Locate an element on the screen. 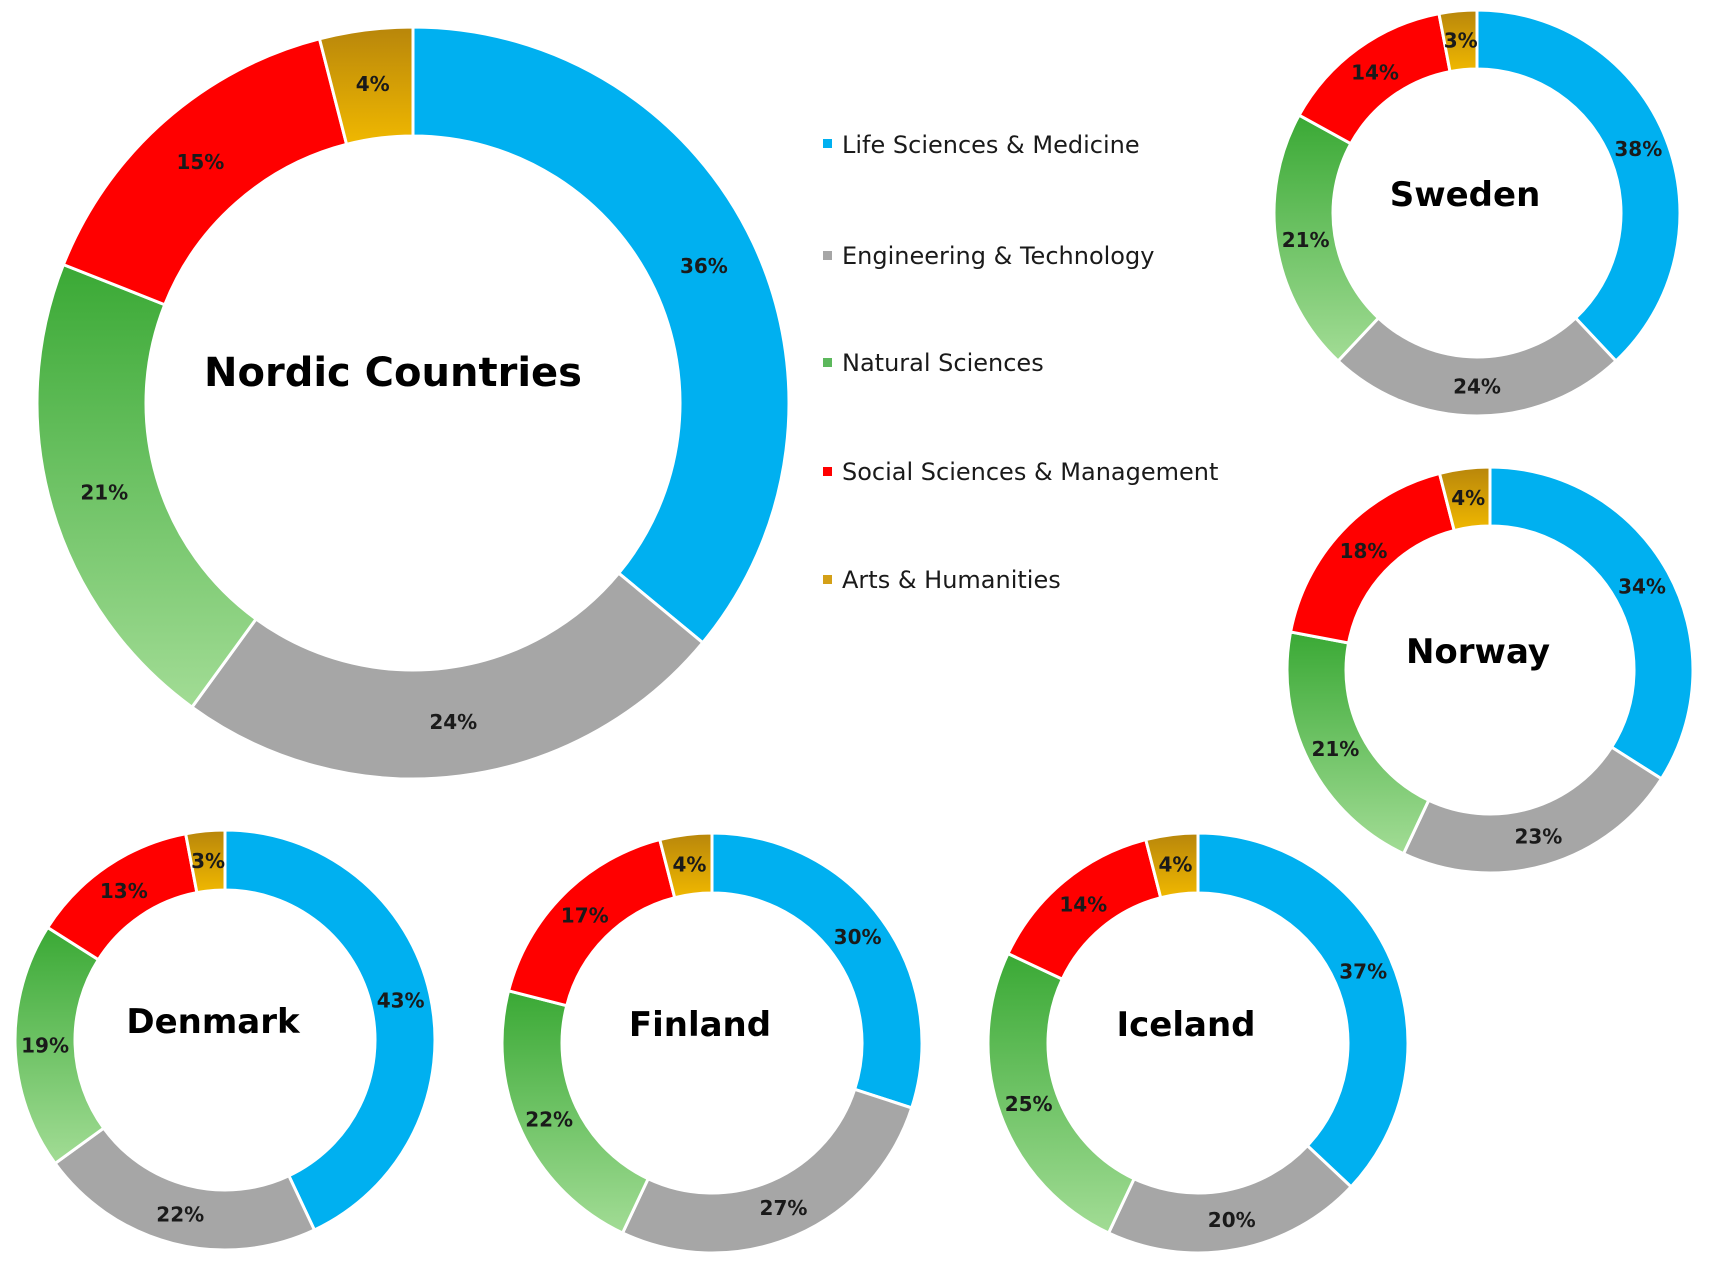 This screenshot has height=1265, width=1713. legend-swatch-life-sciences is located at coordinates (827, 143).